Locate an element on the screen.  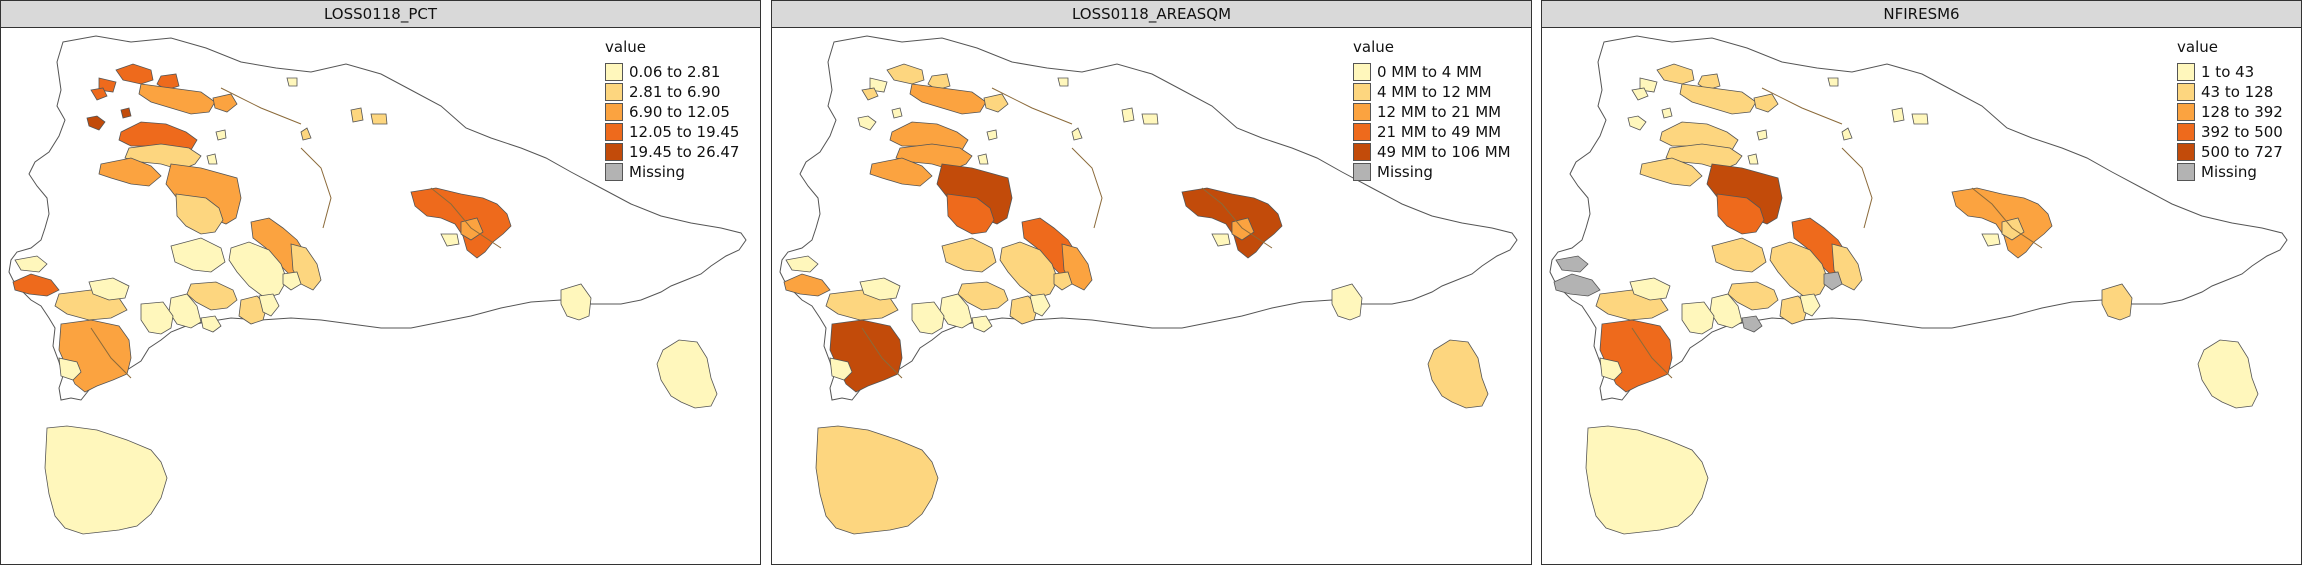
legend-item: 1 to 43 is located at coordinates (2230, 72).